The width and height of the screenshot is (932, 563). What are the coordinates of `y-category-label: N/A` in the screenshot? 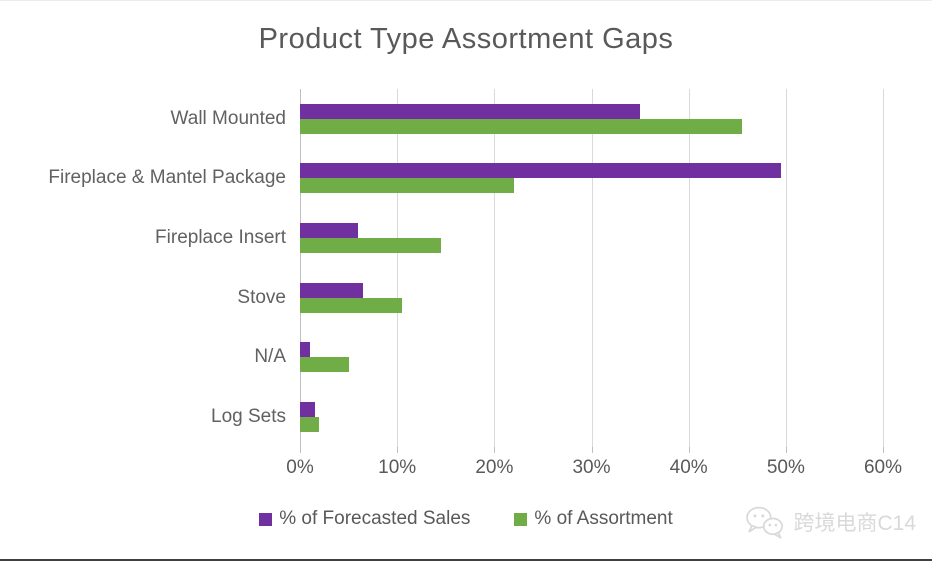 It's located at (270, 357).